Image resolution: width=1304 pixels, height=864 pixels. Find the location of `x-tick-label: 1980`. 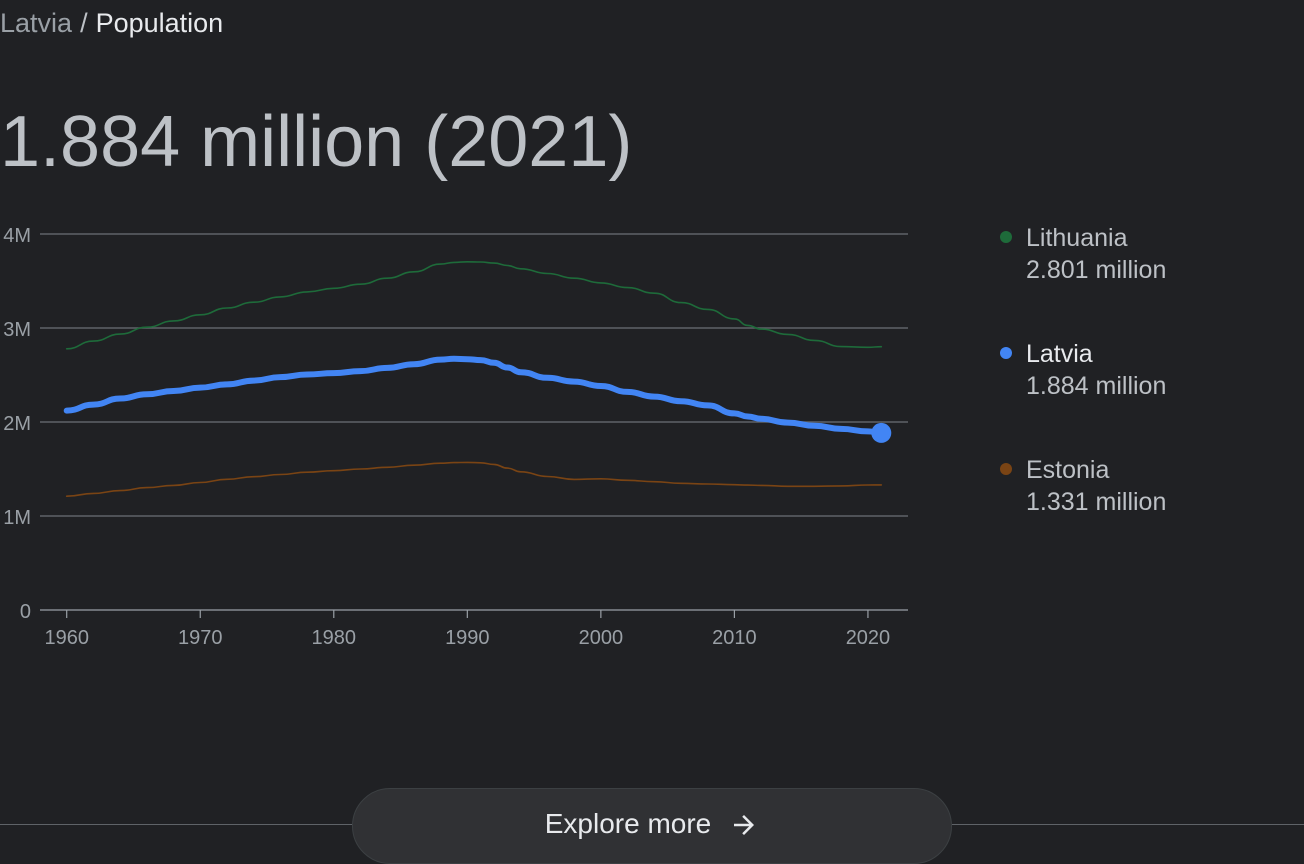

x-tick-label: 1980 is located at coordinates (334, 638).